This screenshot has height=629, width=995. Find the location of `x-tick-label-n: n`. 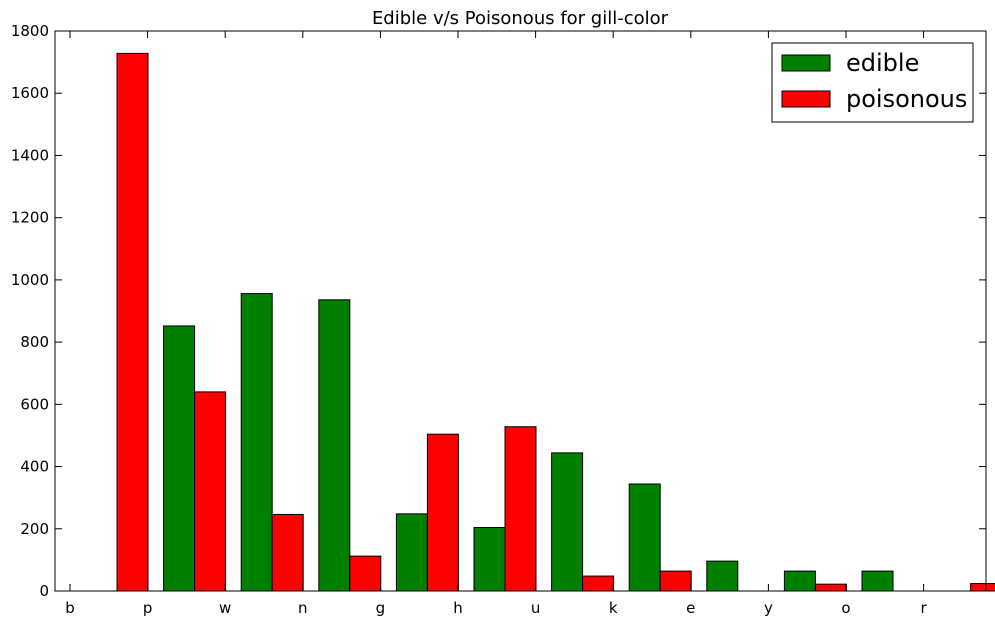

x-tick-label-n: n is located at coordinates (303, 608).